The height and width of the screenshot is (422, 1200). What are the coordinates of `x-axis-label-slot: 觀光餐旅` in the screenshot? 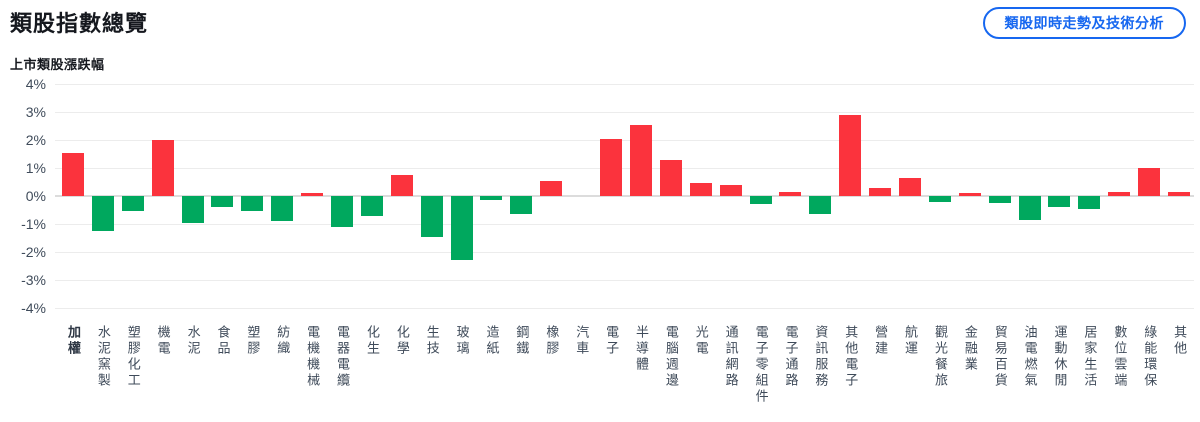 It's located at (940, 372).